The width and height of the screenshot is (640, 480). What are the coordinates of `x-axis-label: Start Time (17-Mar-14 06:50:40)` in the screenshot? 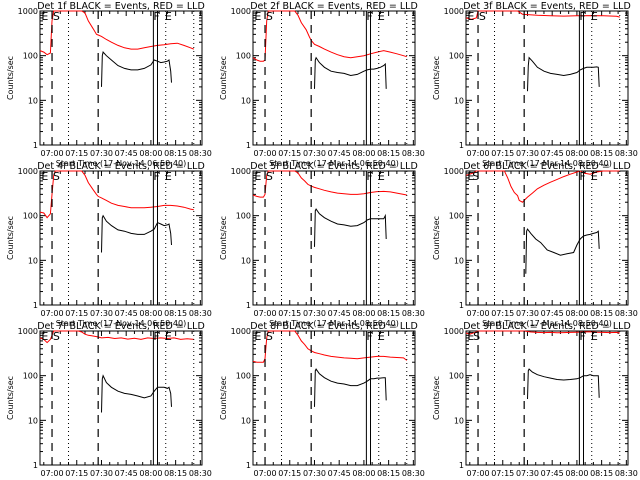 It's located at (334, 163).